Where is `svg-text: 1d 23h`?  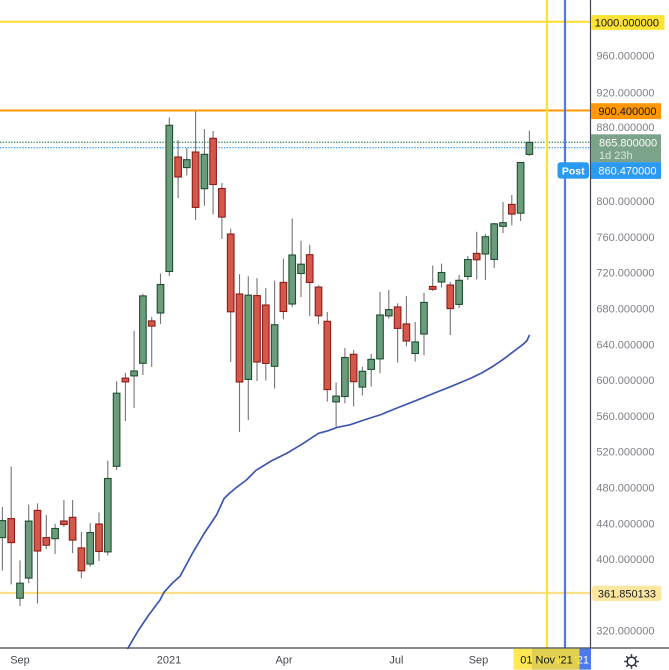 svg-text: 1d 23h is located at coordinates (616, 156).